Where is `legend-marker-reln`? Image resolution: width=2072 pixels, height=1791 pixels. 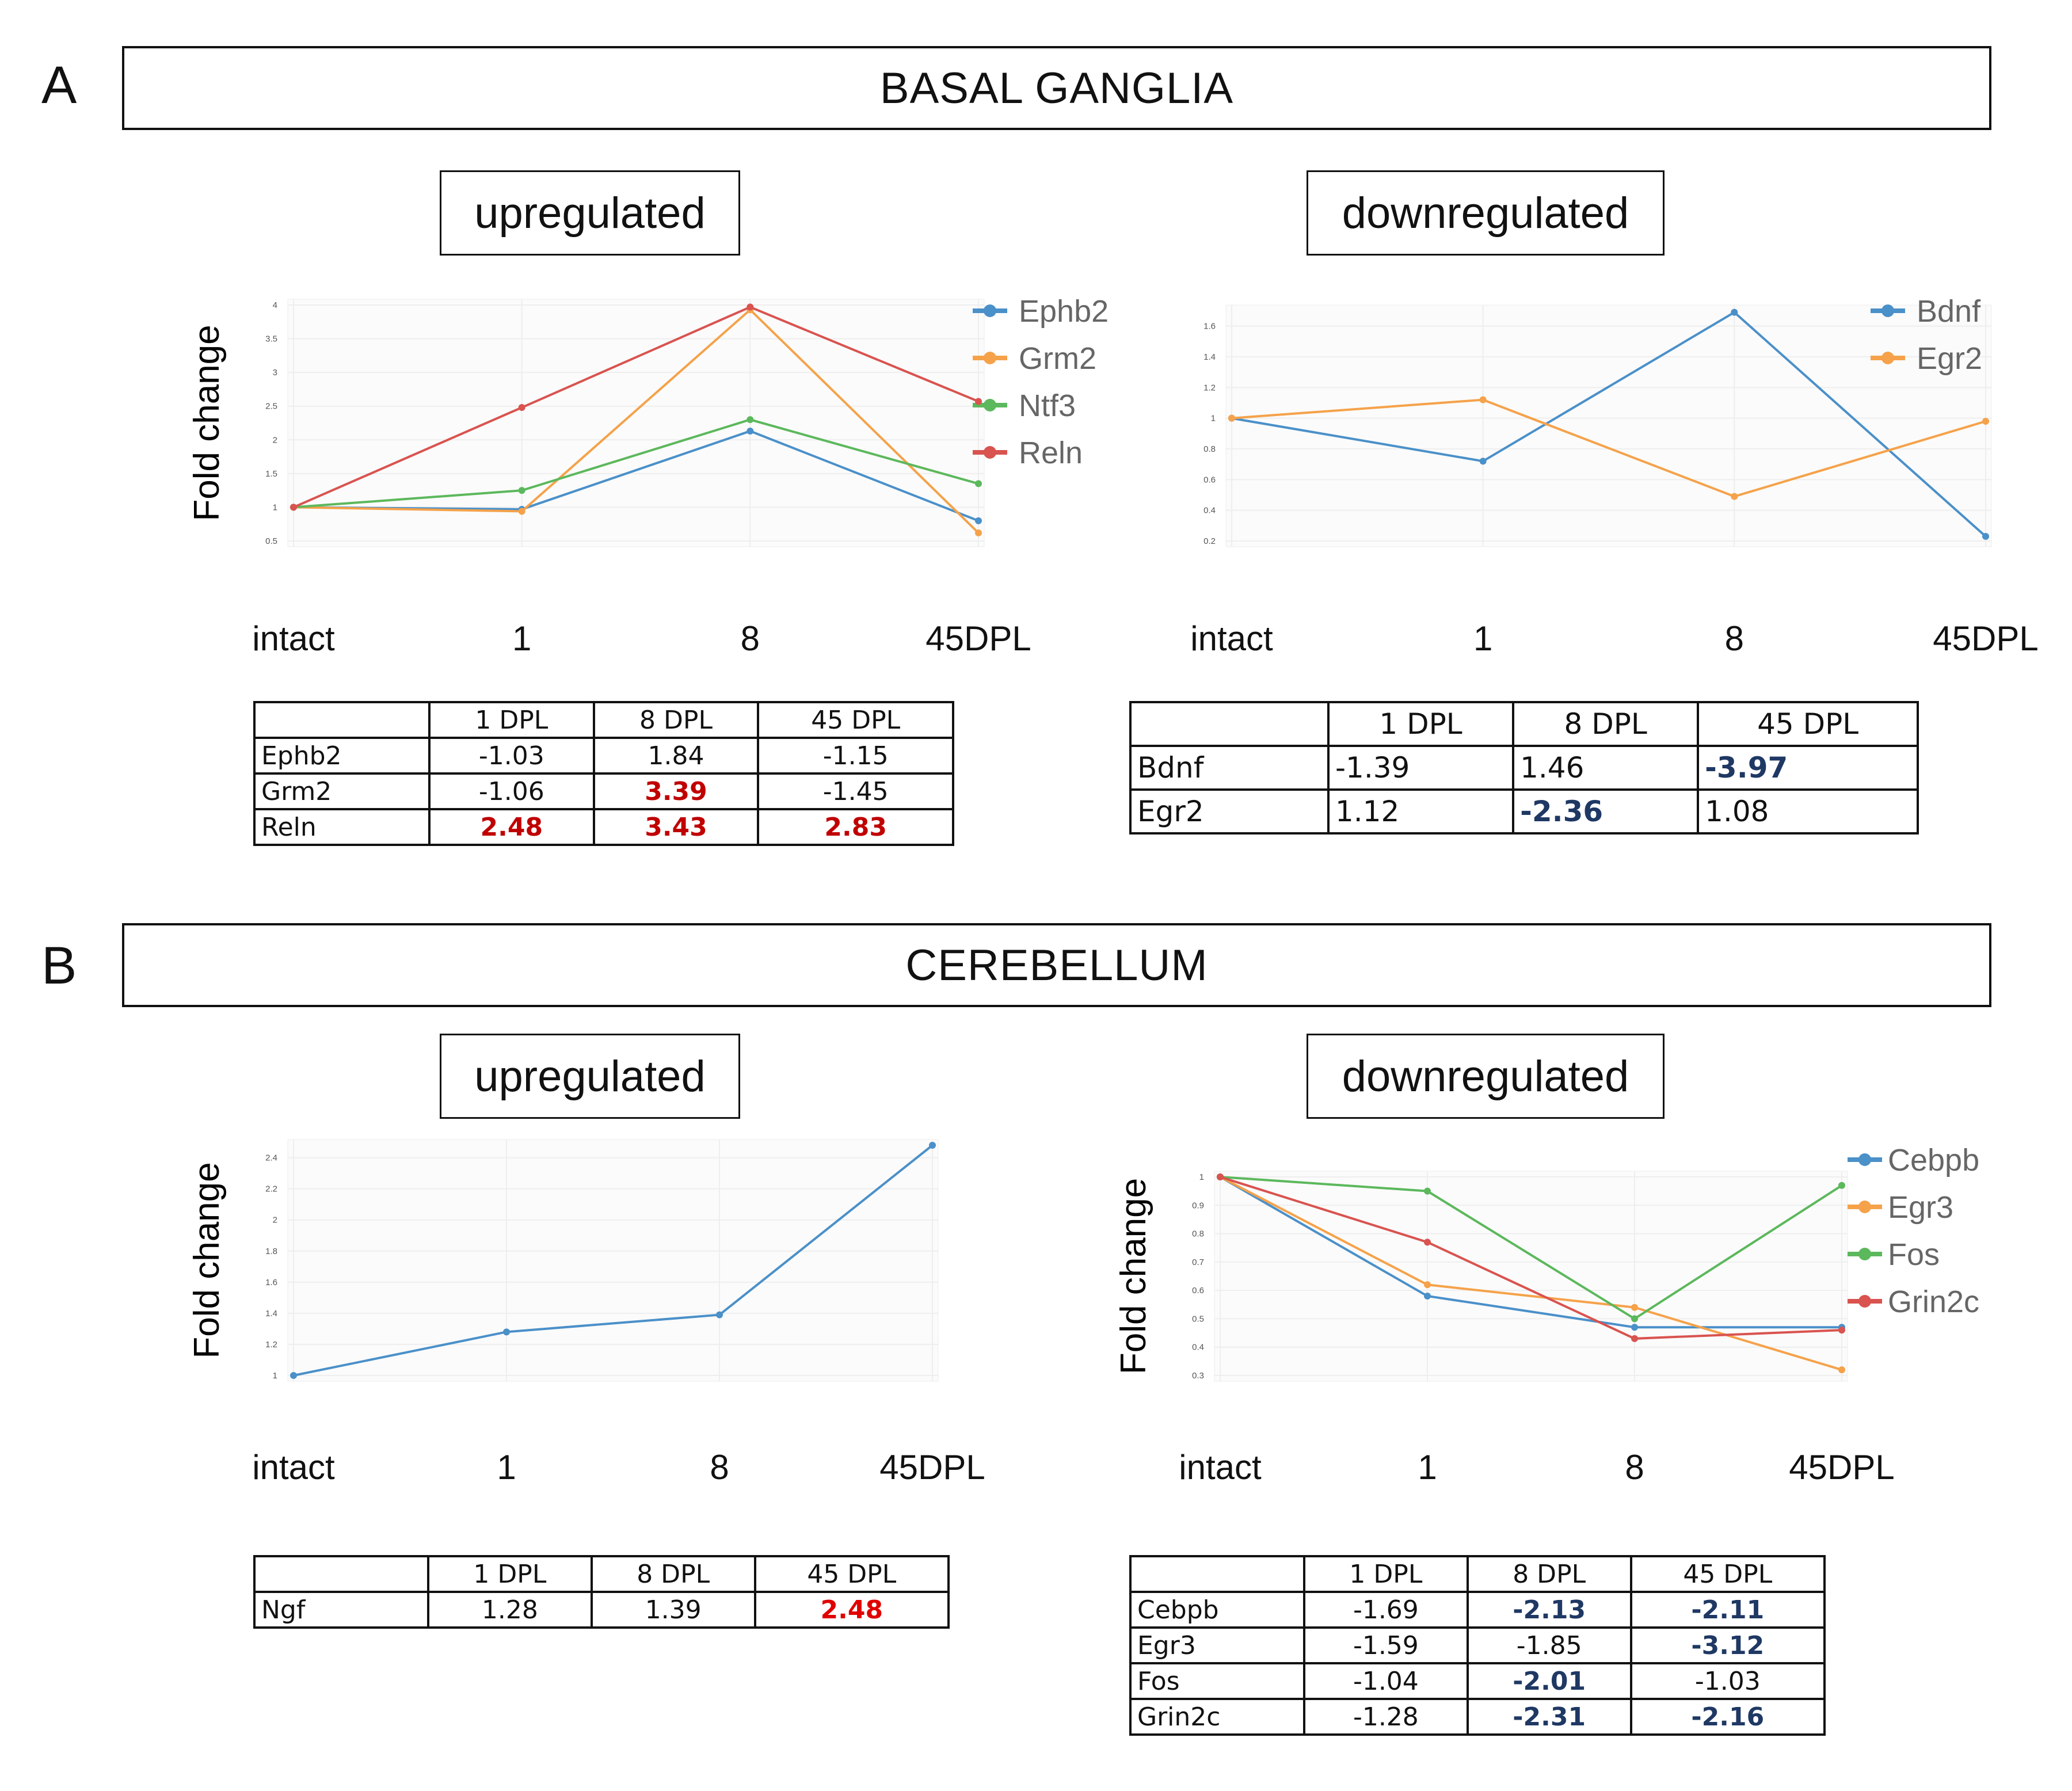
legend-marker-reln is located at coordinates (990, 452).